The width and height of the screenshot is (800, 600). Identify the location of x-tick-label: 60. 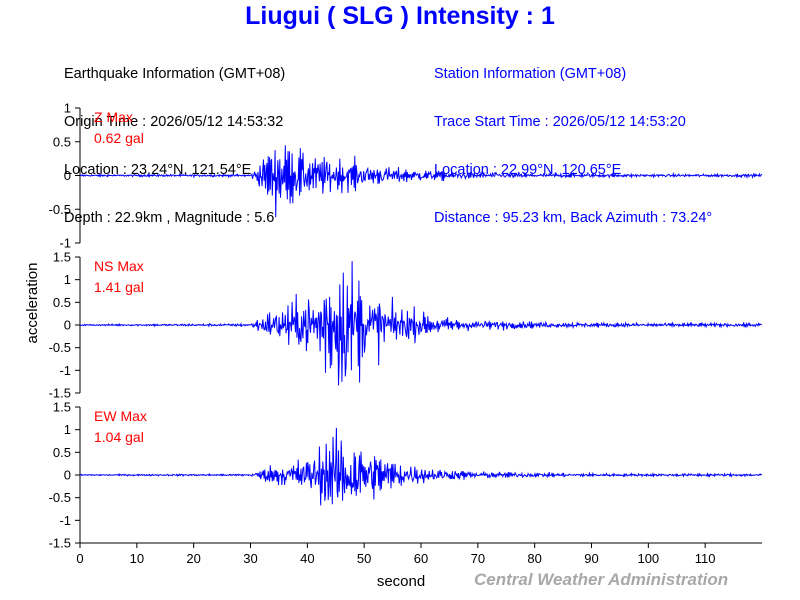
(421, 558).